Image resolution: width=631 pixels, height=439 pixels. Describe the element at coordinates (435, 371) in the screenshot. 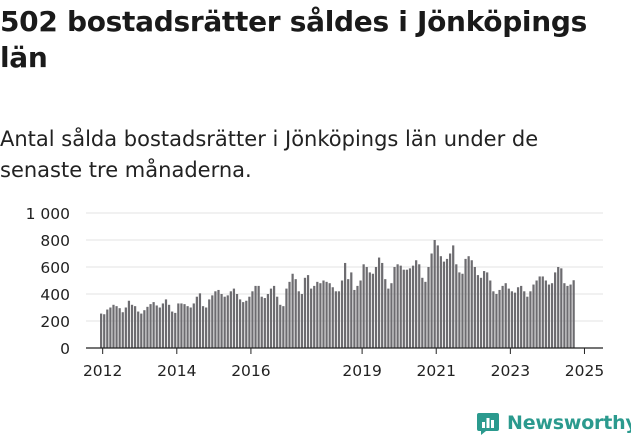

I see `x-tick-label: 2021` at that location.